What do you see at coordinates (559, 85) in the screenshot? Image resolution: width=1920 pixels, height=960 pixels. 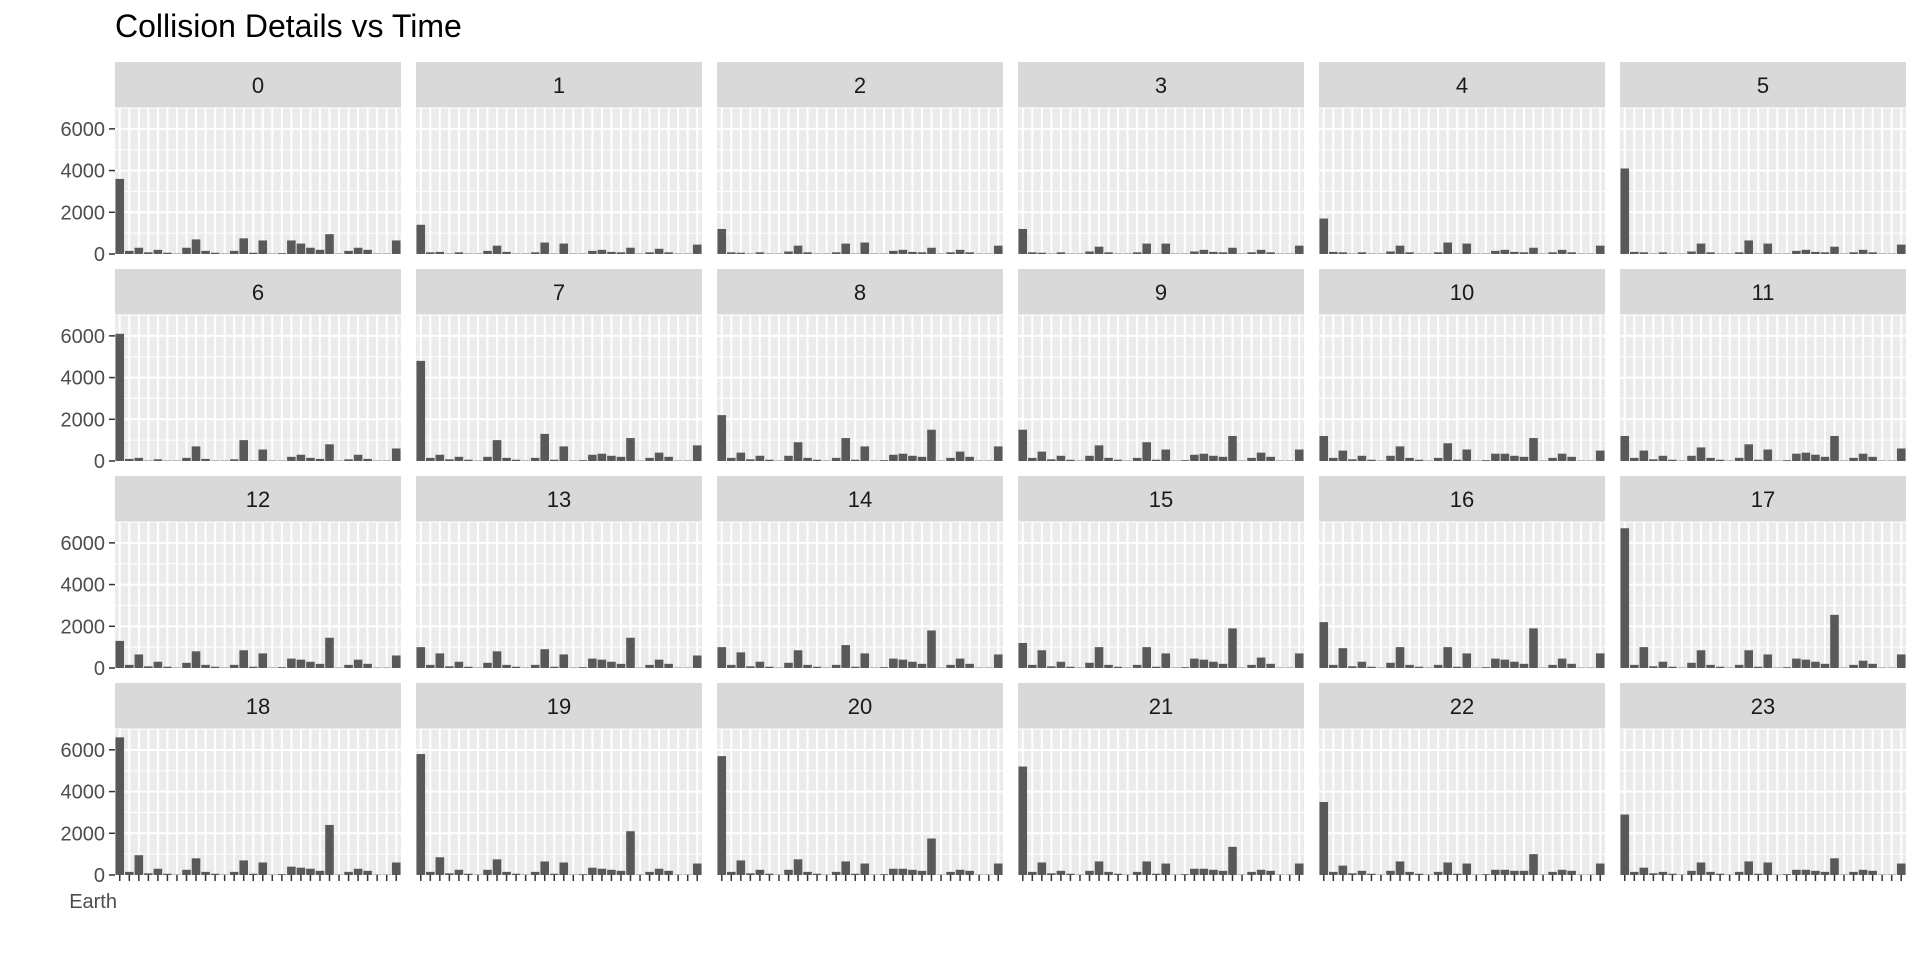 I see `facet-strip-label-1: 1` at bounding box center [559, 85].